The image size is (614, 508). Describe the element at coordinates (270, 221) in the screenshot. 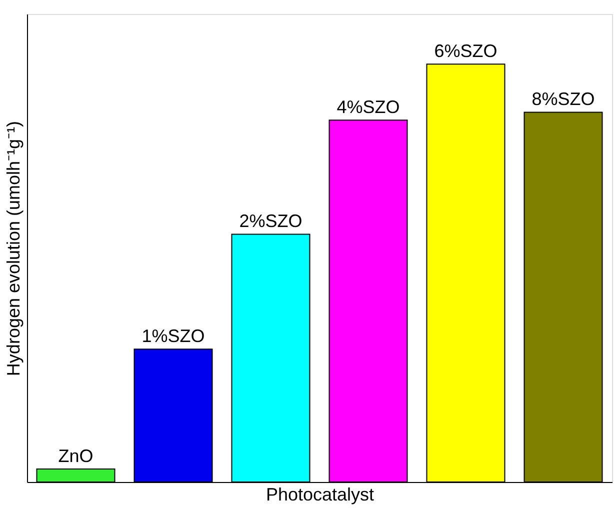

I see `x-tick-label: 2%SZO` at that location.